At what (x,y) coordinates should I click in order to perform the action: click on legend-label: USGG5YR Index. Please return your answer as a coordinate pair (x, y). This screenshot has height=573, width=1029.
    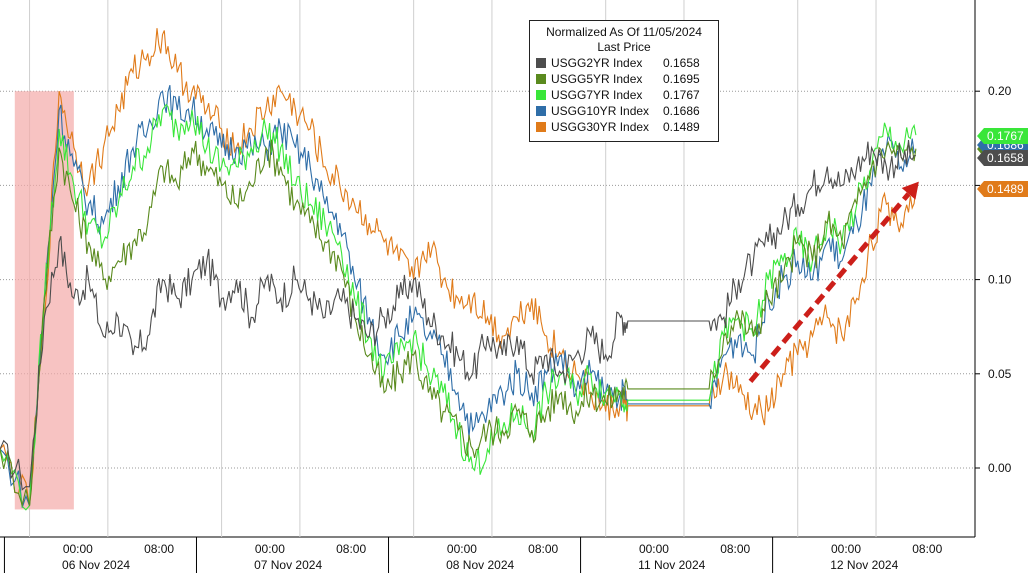
    Looking at the image, I should click on (597, 79).